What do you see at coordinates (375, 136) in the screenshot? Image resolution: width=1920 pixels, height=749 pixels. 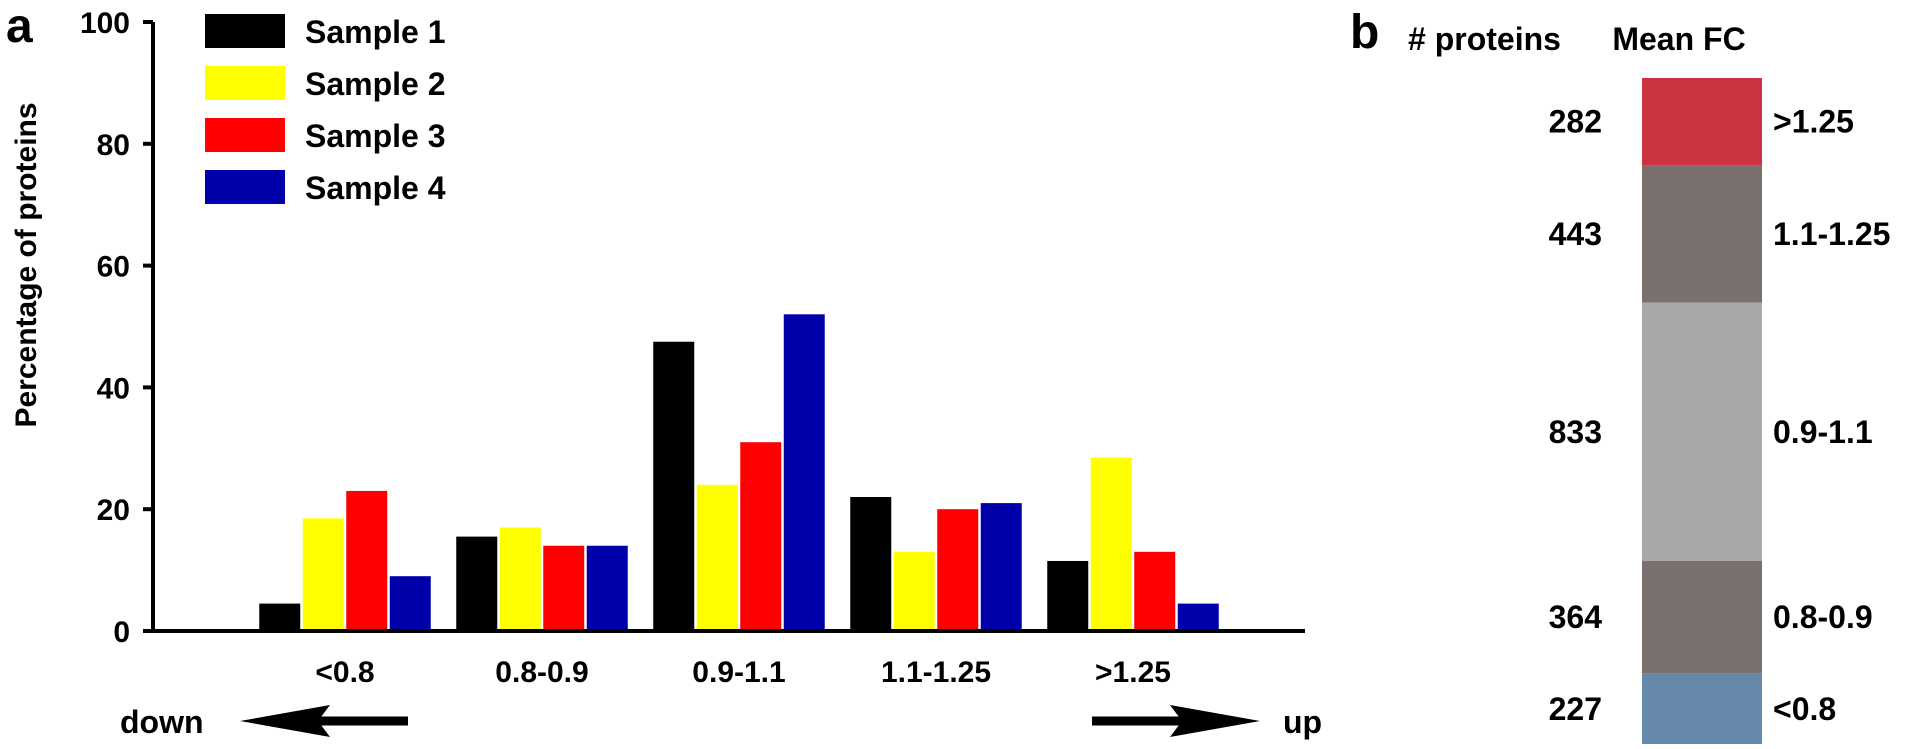 I see `legend-label: Sample 3` at bounding box center [375, 136].